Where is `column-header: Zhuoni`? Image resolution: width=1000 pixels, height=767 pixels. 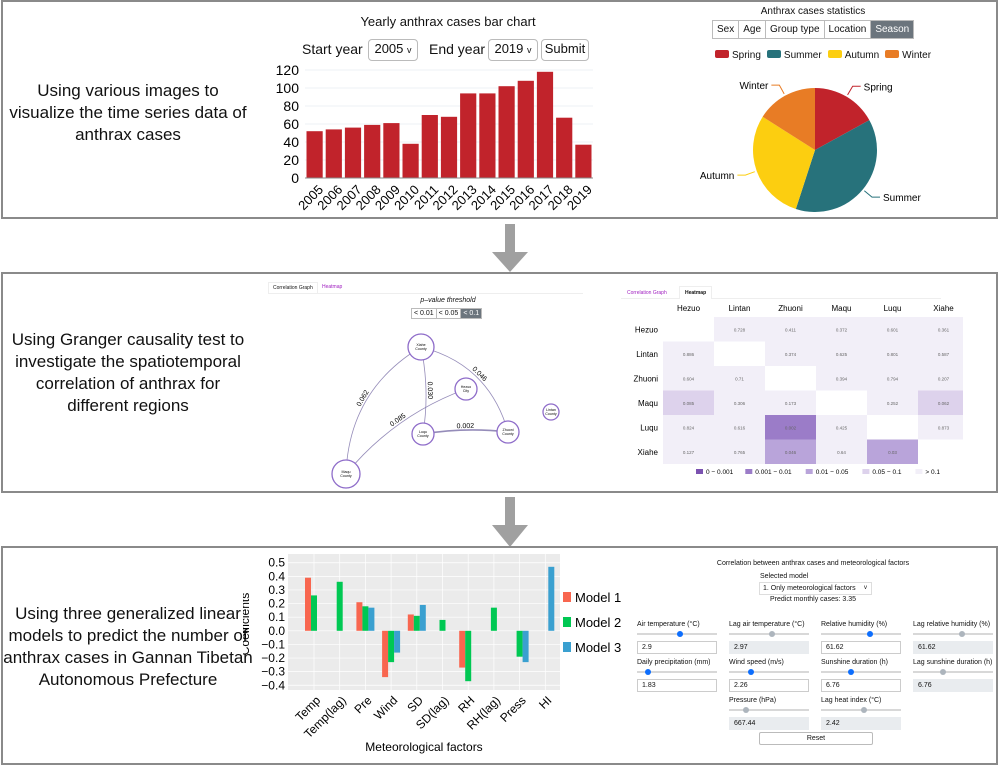
column-header: Zhuoni is located at coordinates (790, 308).